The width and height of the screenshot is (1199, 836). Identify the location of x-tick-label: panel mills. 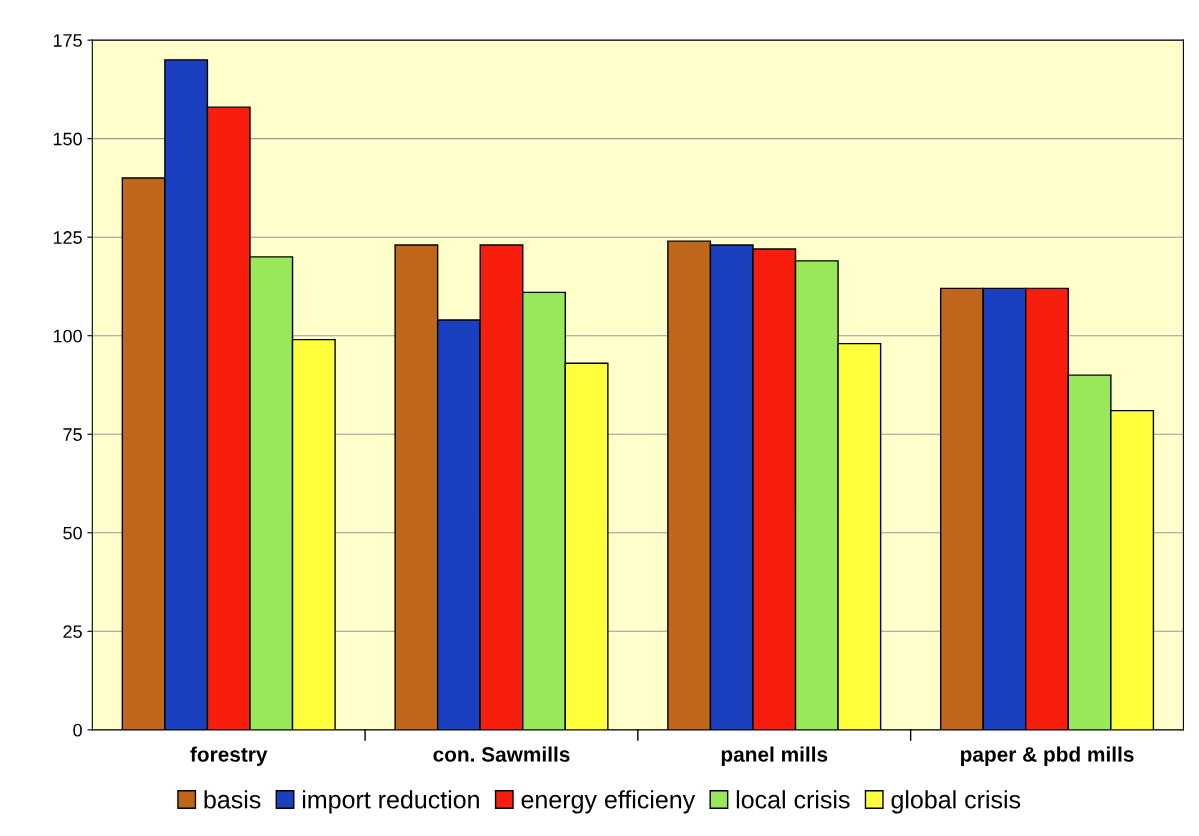
(774, 756).